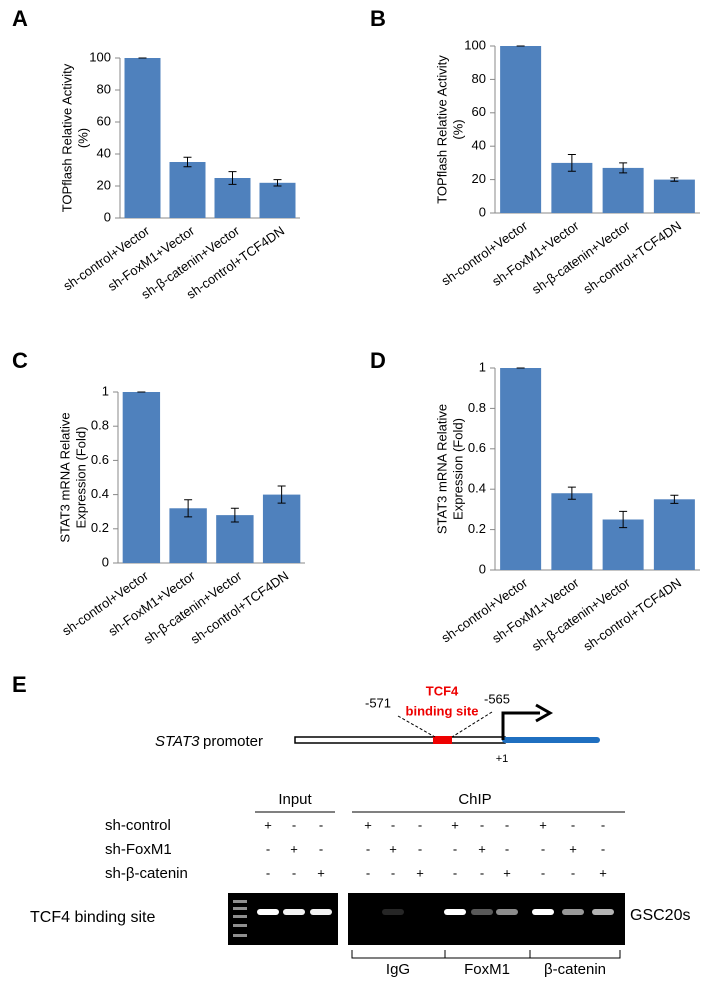 The image size is (714, 984). Describe the element at coordinates (544, 713) in the screenshot. I see `arrow-head` at that location.